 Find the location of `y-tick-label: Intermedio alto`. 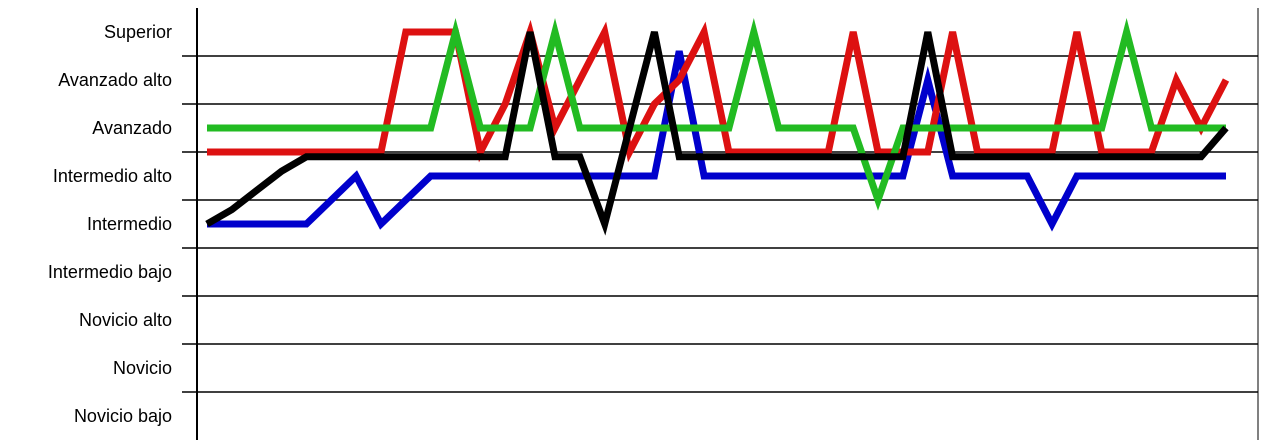

y-tick-label: Intermedio alto is located at coordinates (112, 176).